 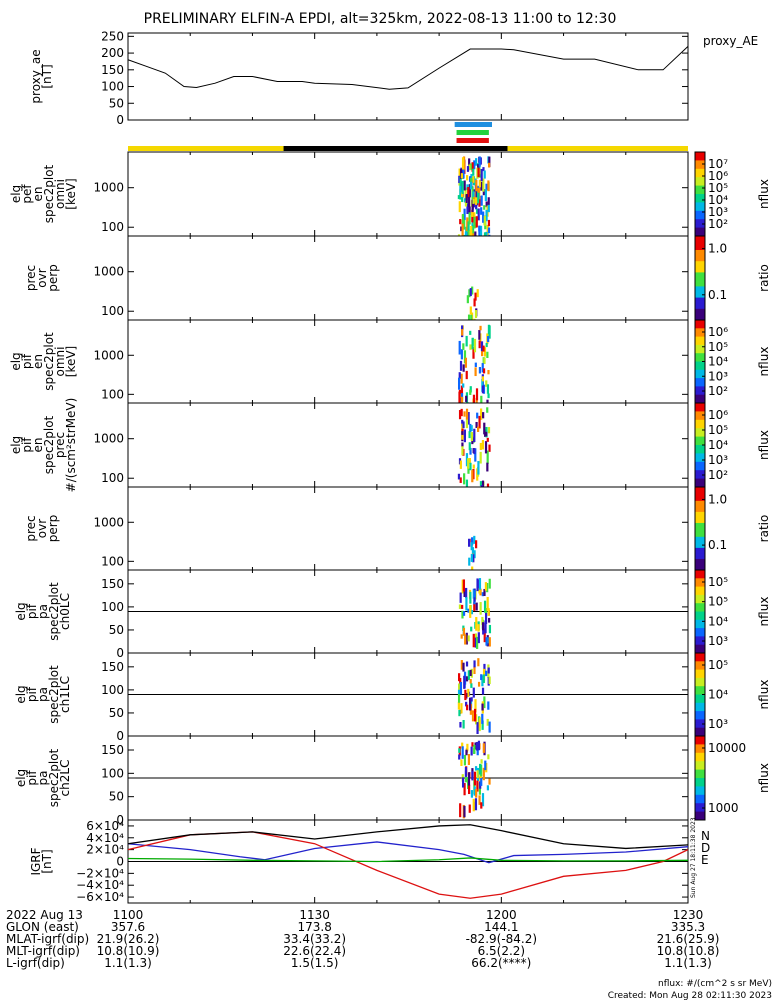 What do you see at coordinates (501, 927) in the screenshot?
I see `axis-value: 144.1` at bounding box center [501, 927].